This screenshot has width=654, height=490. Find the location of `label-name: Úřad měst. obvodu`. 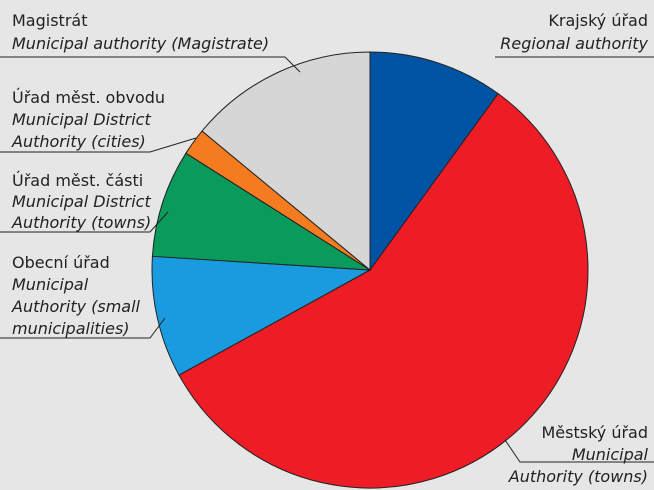

label-name: Úřad měst. obvodu is located at coordinates (88, 97).